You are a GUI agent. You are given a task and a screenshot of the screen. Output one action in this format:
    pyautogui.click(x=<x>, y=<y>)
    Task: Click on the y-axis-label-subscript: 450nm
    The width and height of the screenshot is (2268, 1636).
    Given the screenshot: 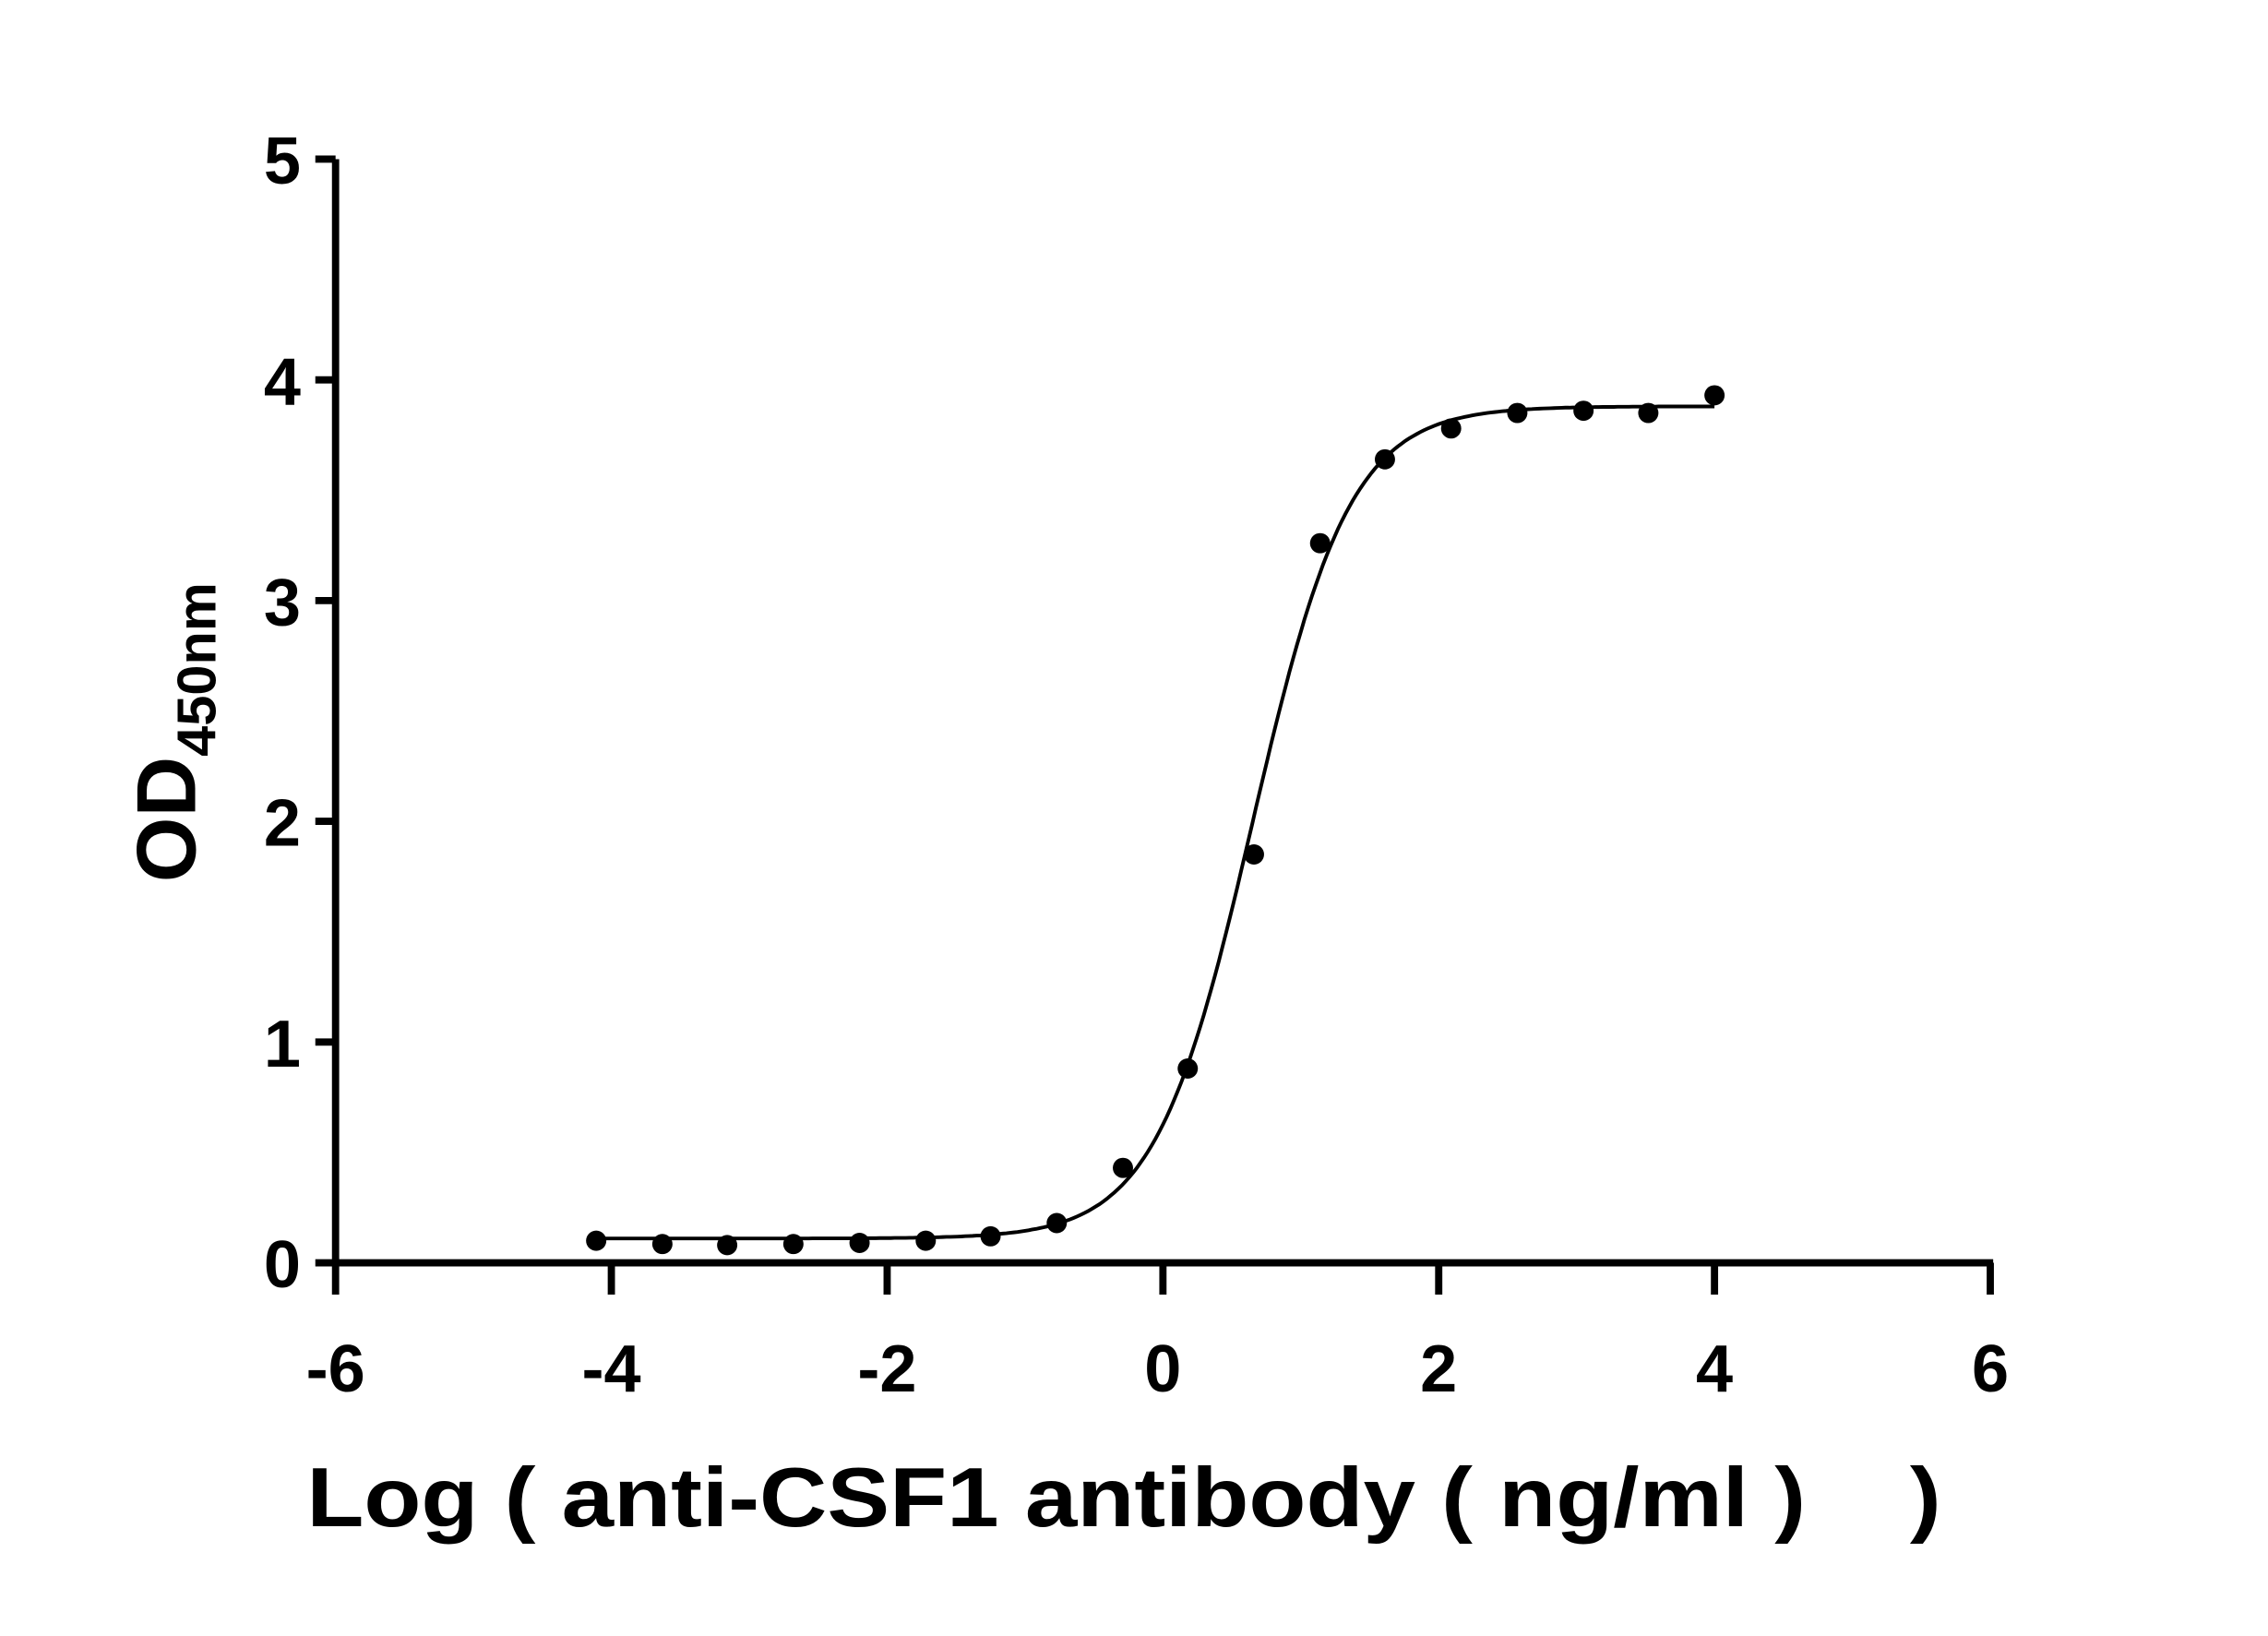 What is the action you would take?
    pyautogui.click(x=197, y=669)
    